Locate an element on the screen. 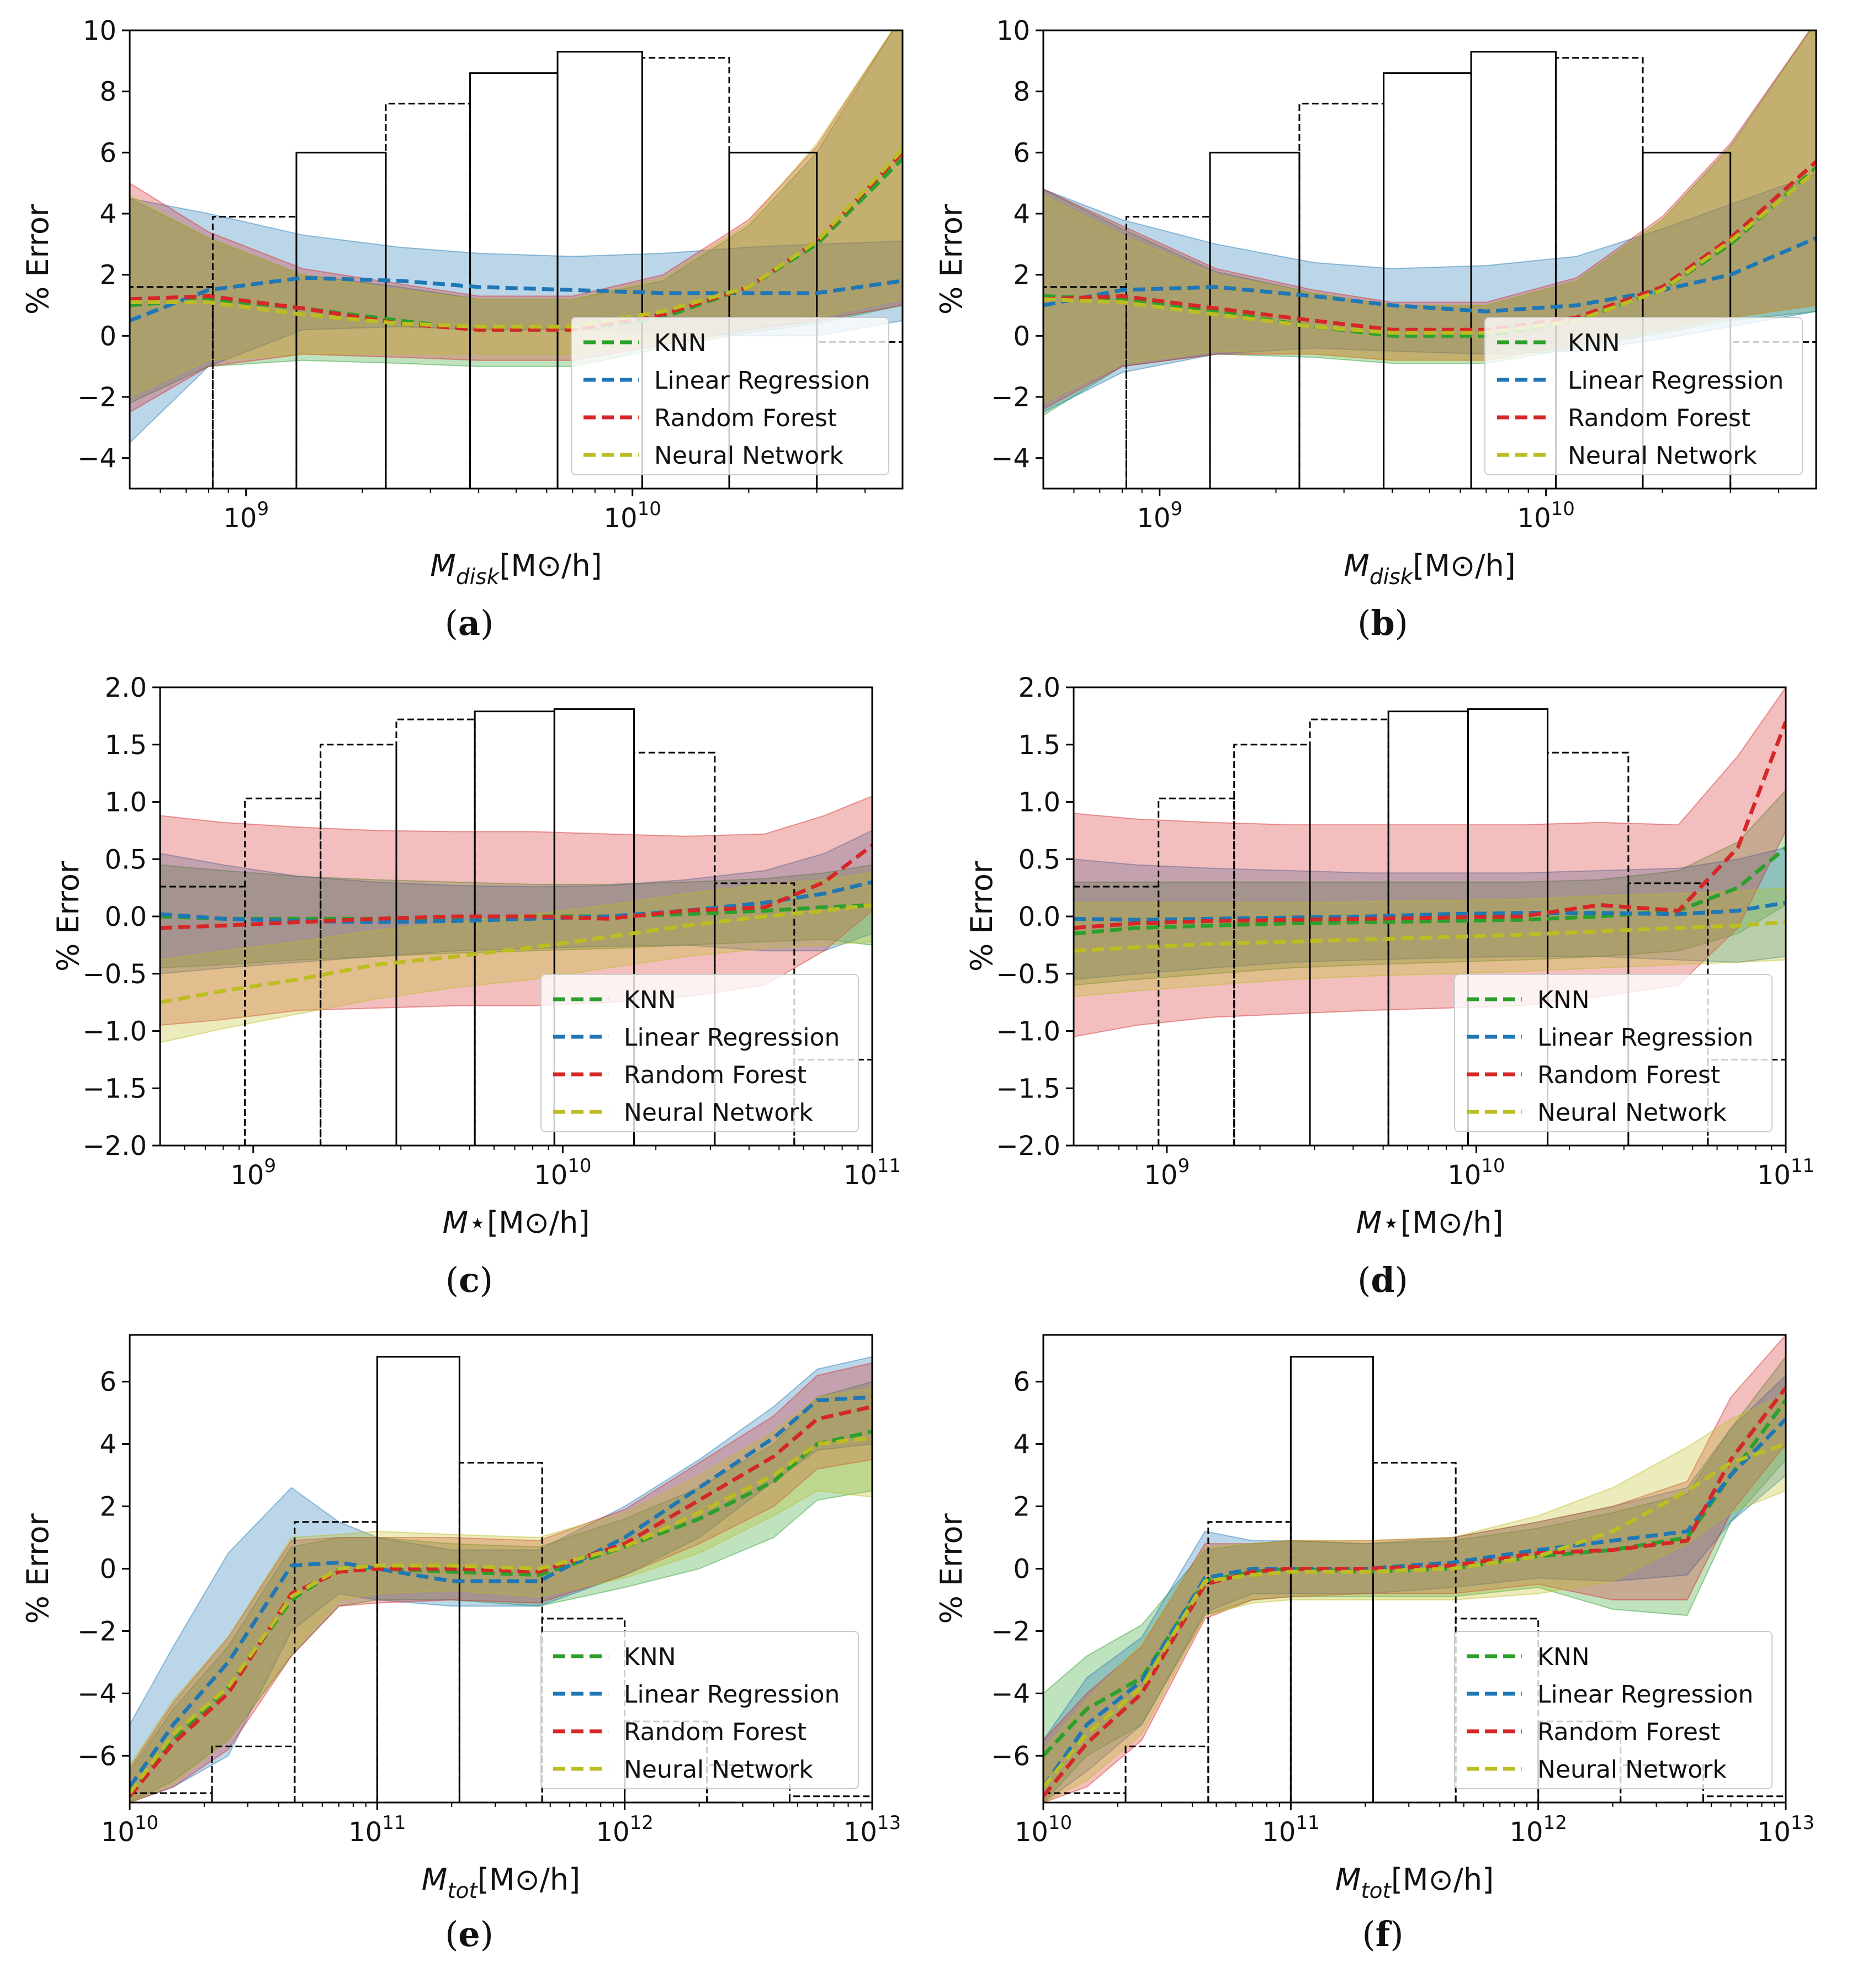  y-tick-label: 4 is located at coordinates (1021, 1444).